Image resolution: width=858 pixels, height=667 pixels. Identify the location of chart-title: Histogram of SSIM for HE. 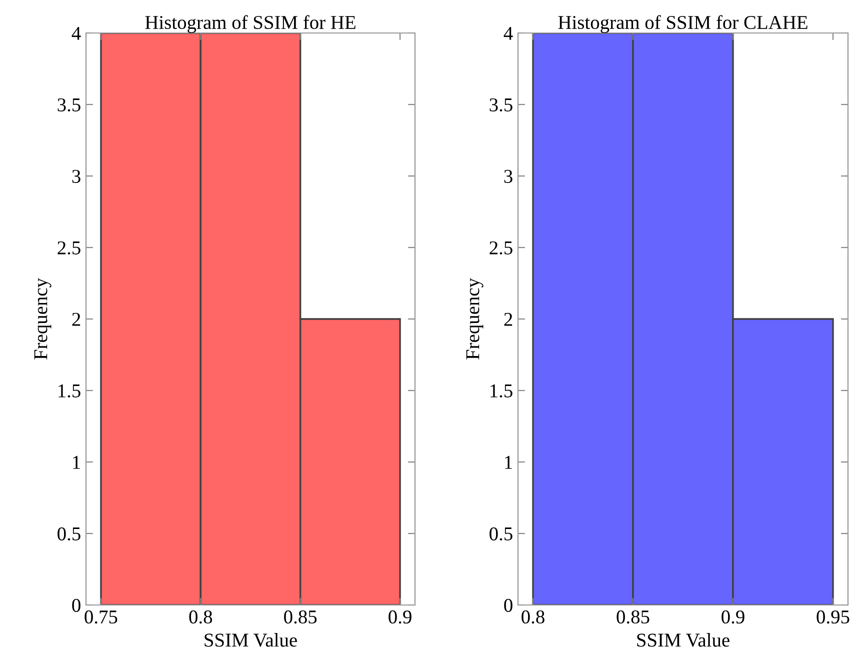
(250, 24).